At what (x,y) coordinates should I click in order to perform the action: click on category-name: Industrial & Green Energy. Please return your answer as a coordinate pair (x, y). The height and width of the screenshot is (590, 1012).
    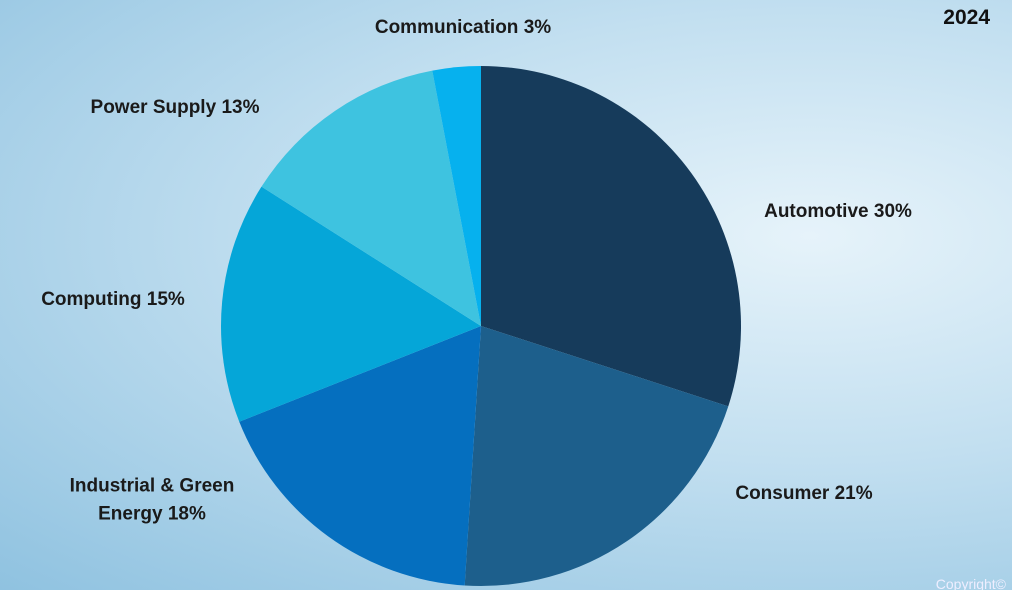
    Looking at the image, I should click on (152, 499).